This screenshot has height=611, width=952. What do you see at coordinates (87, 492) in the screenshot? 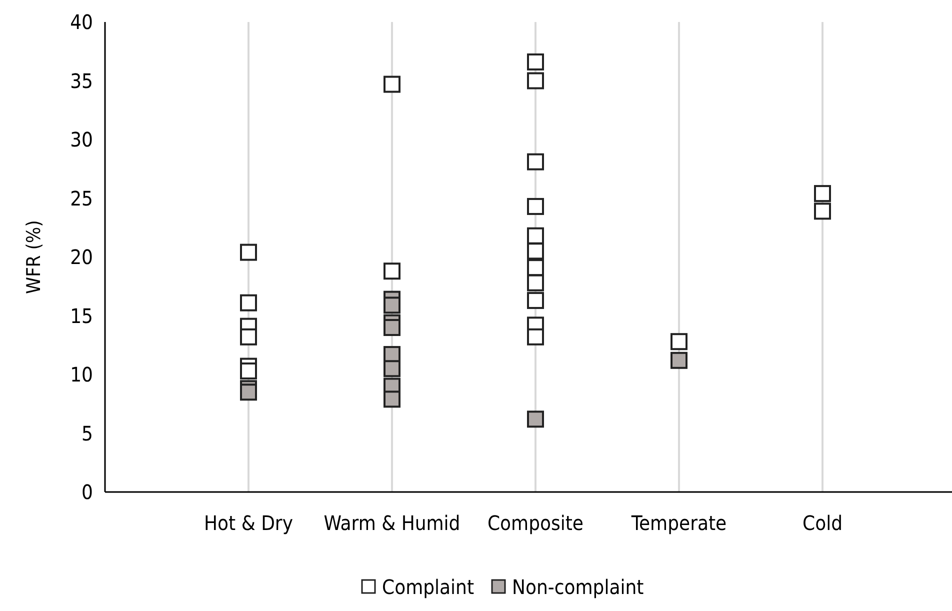
I see `y-tick-label: 0` at bounding box center [87, 492].